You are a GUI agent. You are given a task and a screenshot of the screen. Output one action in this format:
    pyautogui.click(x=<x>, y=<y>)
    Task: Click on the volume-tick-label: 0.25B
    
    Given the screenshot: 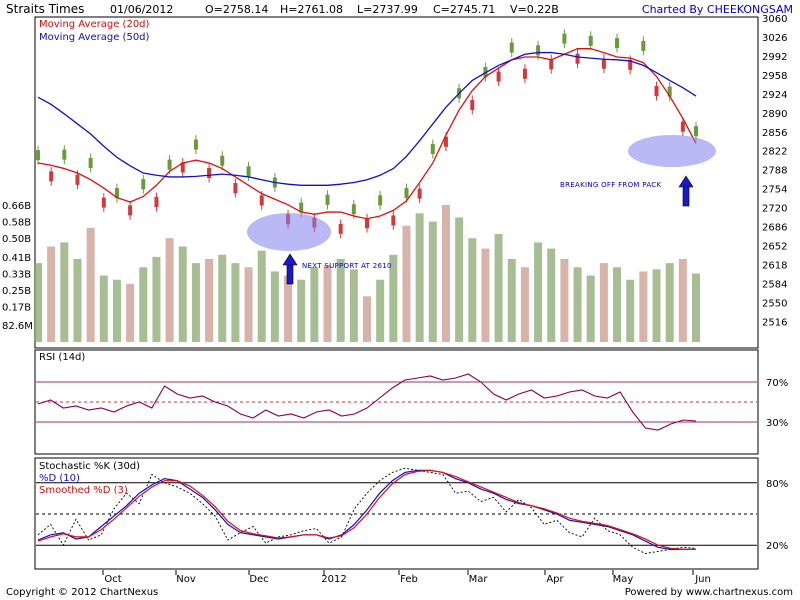 What is the action you would take?
    pyautogui.click(x=16, y=291)
    